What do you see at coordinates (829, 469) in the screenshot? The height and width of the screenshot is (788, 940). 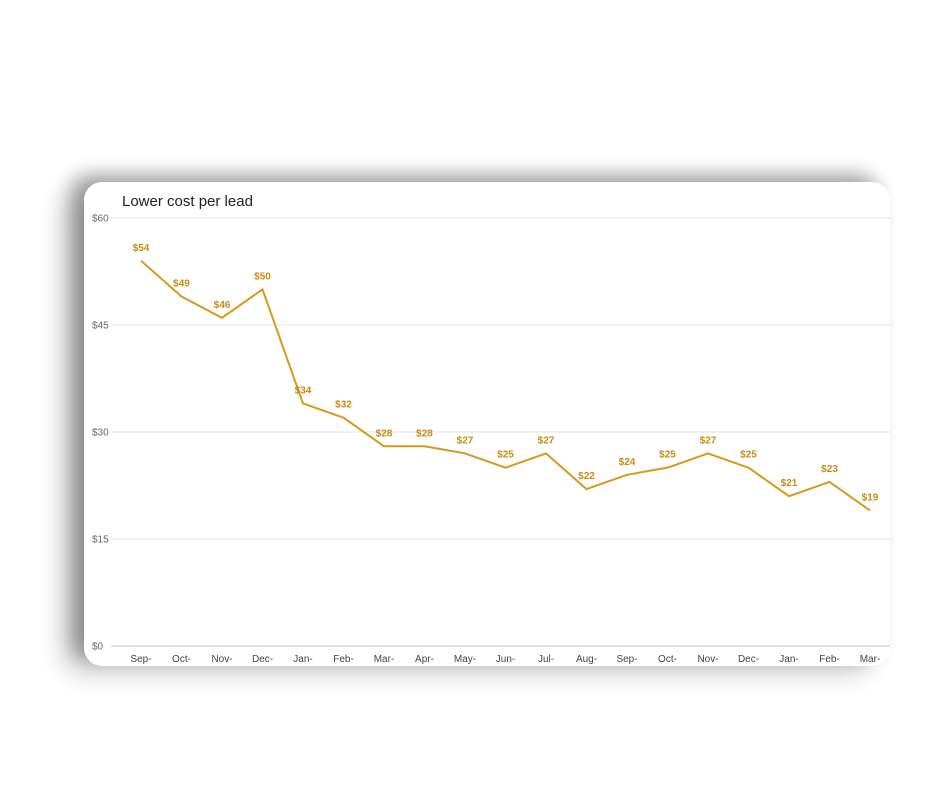 I see `data-label: $23` at bounding box center [829, 469].